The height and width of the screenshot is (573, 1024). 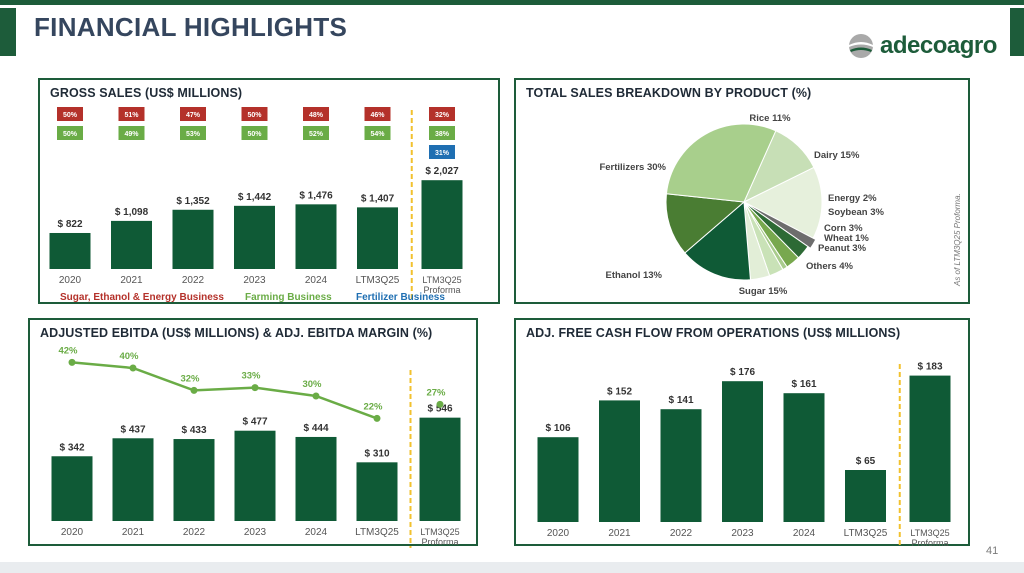 I want to click on pie-slice-label-5: Wheat 1%, so click(x=846, y=238).